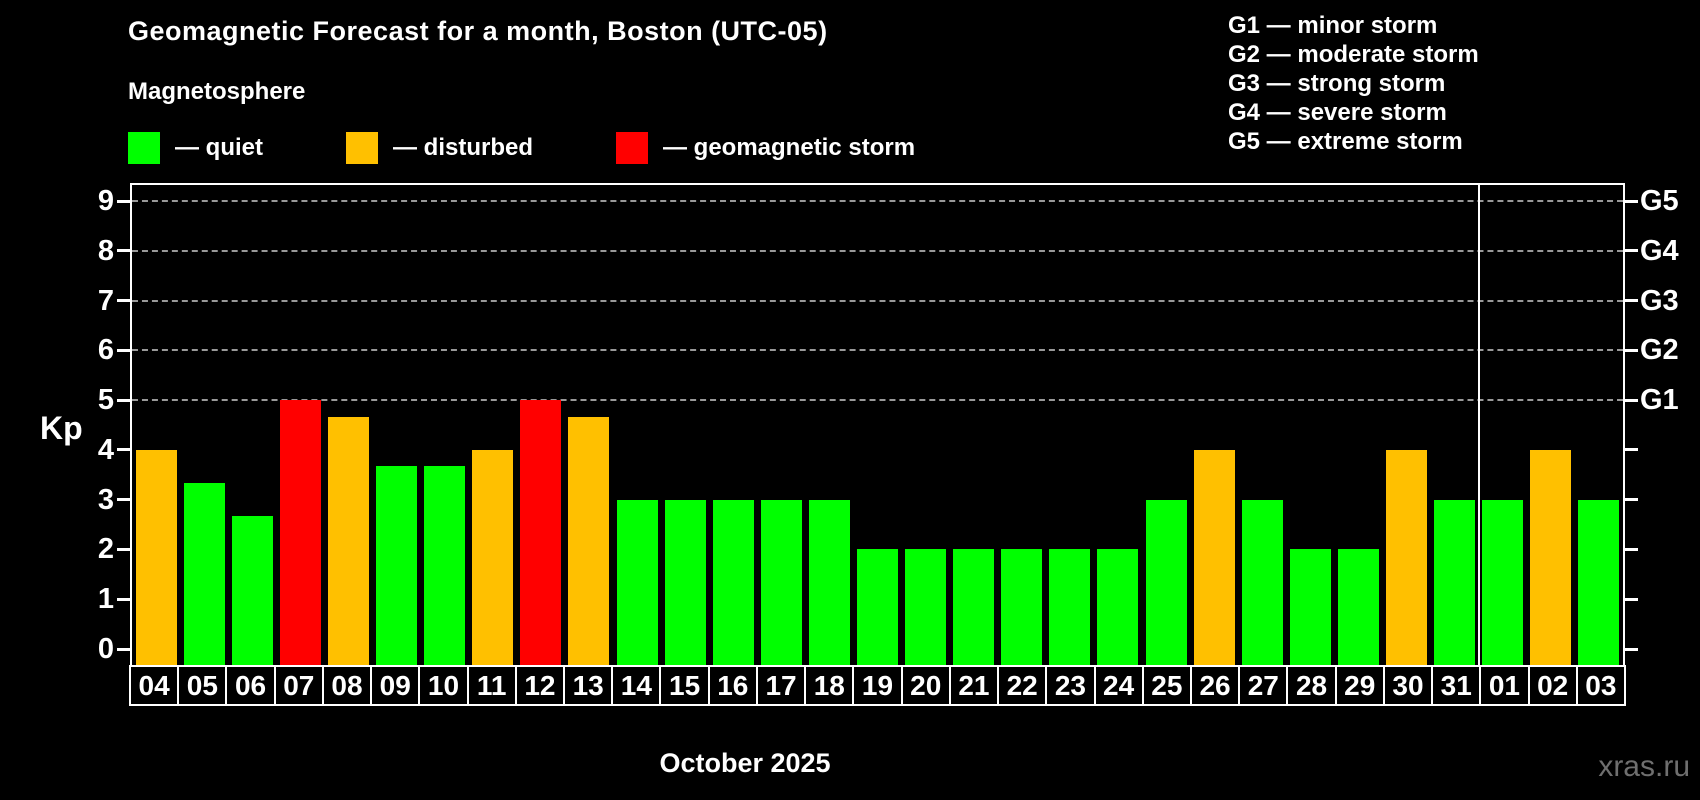 This screenshot has width=1700, height=800. What do you see at coordinates (105, 549) in the screenshot?
I see `y-axis-label-2: 2` at bounding box center [105, 549].